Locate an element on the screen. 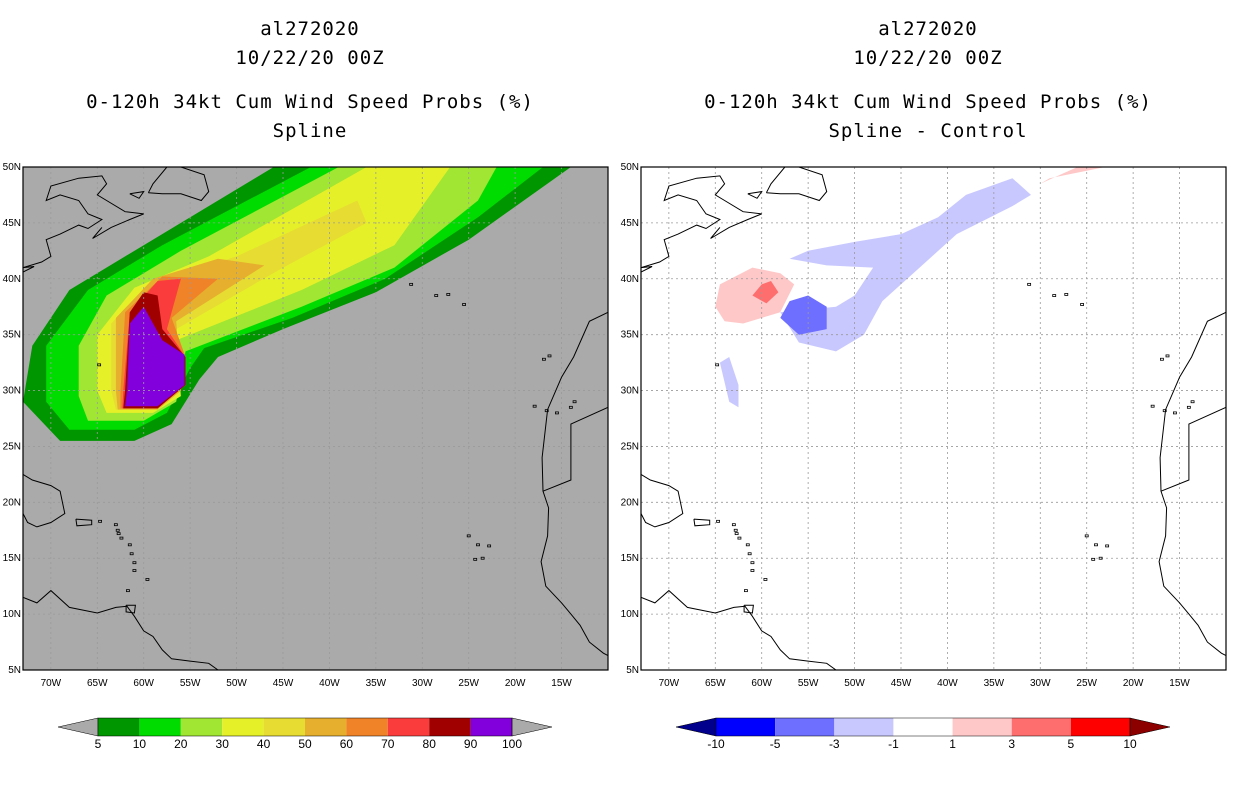 This screenshot has width=1236, height=800. contour-level--3 is located at coordinates (803, 315).